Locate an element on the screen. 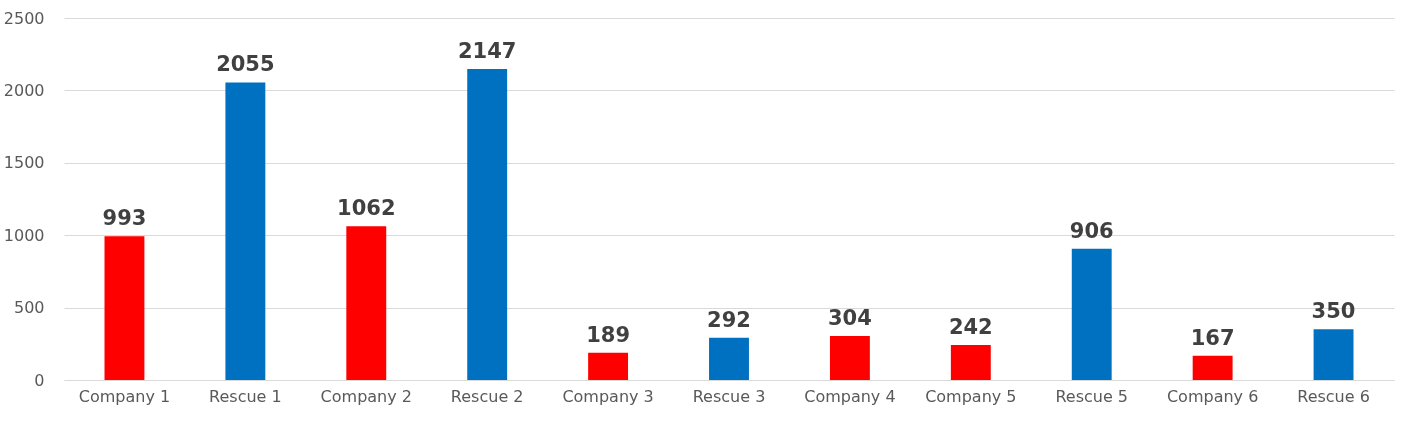  data-label: 304 is located at coordinates (849, 317).